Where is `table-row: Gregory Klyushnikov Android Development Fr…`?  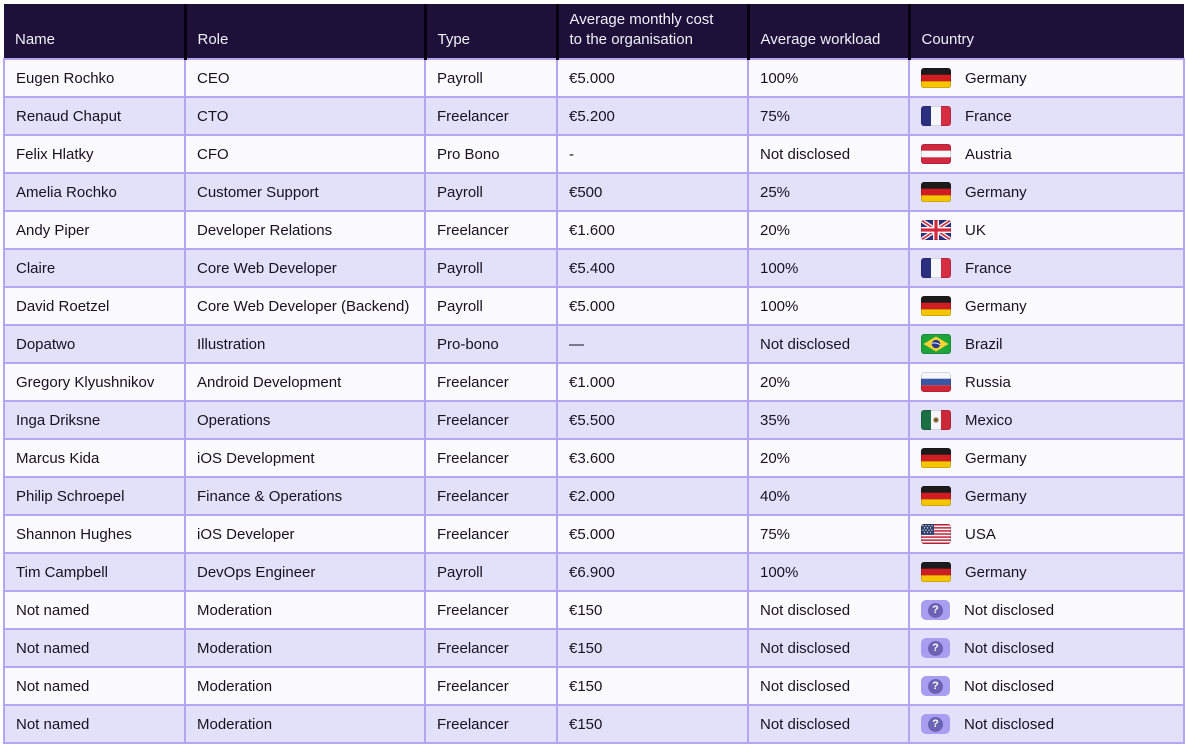
table-row: Gregory Klyushnikov Android Development Fr… is located at coordinates (594, 382).